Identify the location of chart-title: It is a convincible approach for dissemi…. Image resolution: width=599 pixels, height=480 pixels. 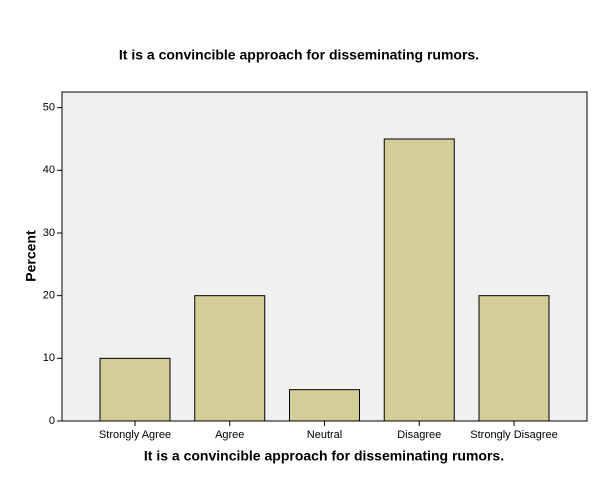
(299, 55).